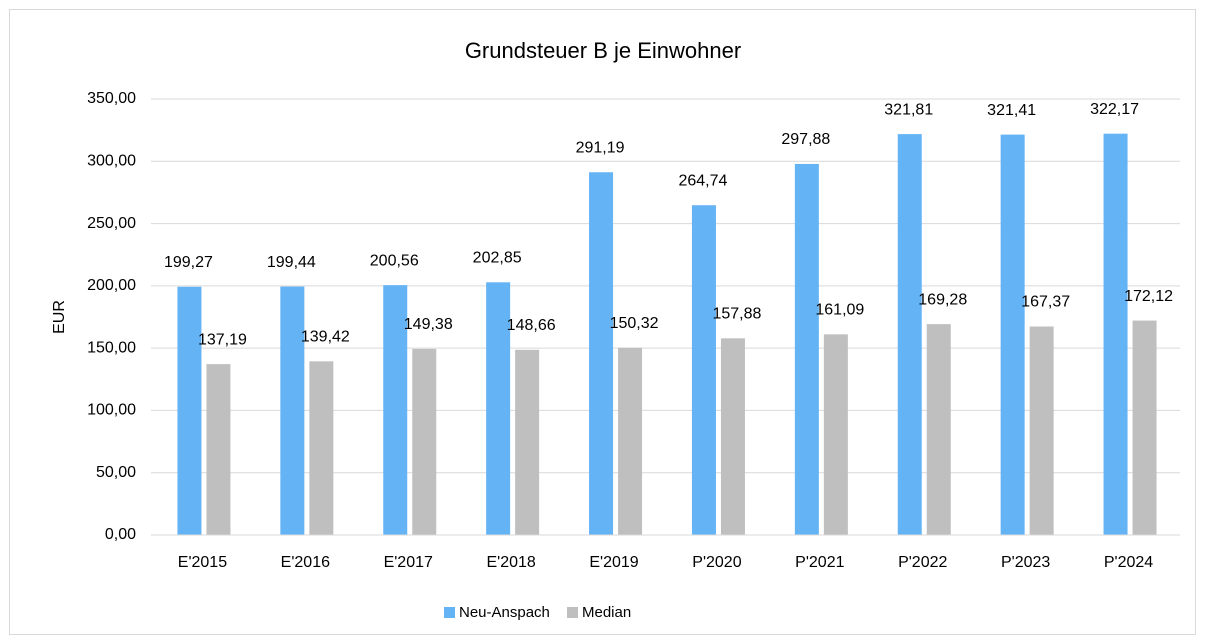  I want to click on data-label: 297,88, so click(805, 139).